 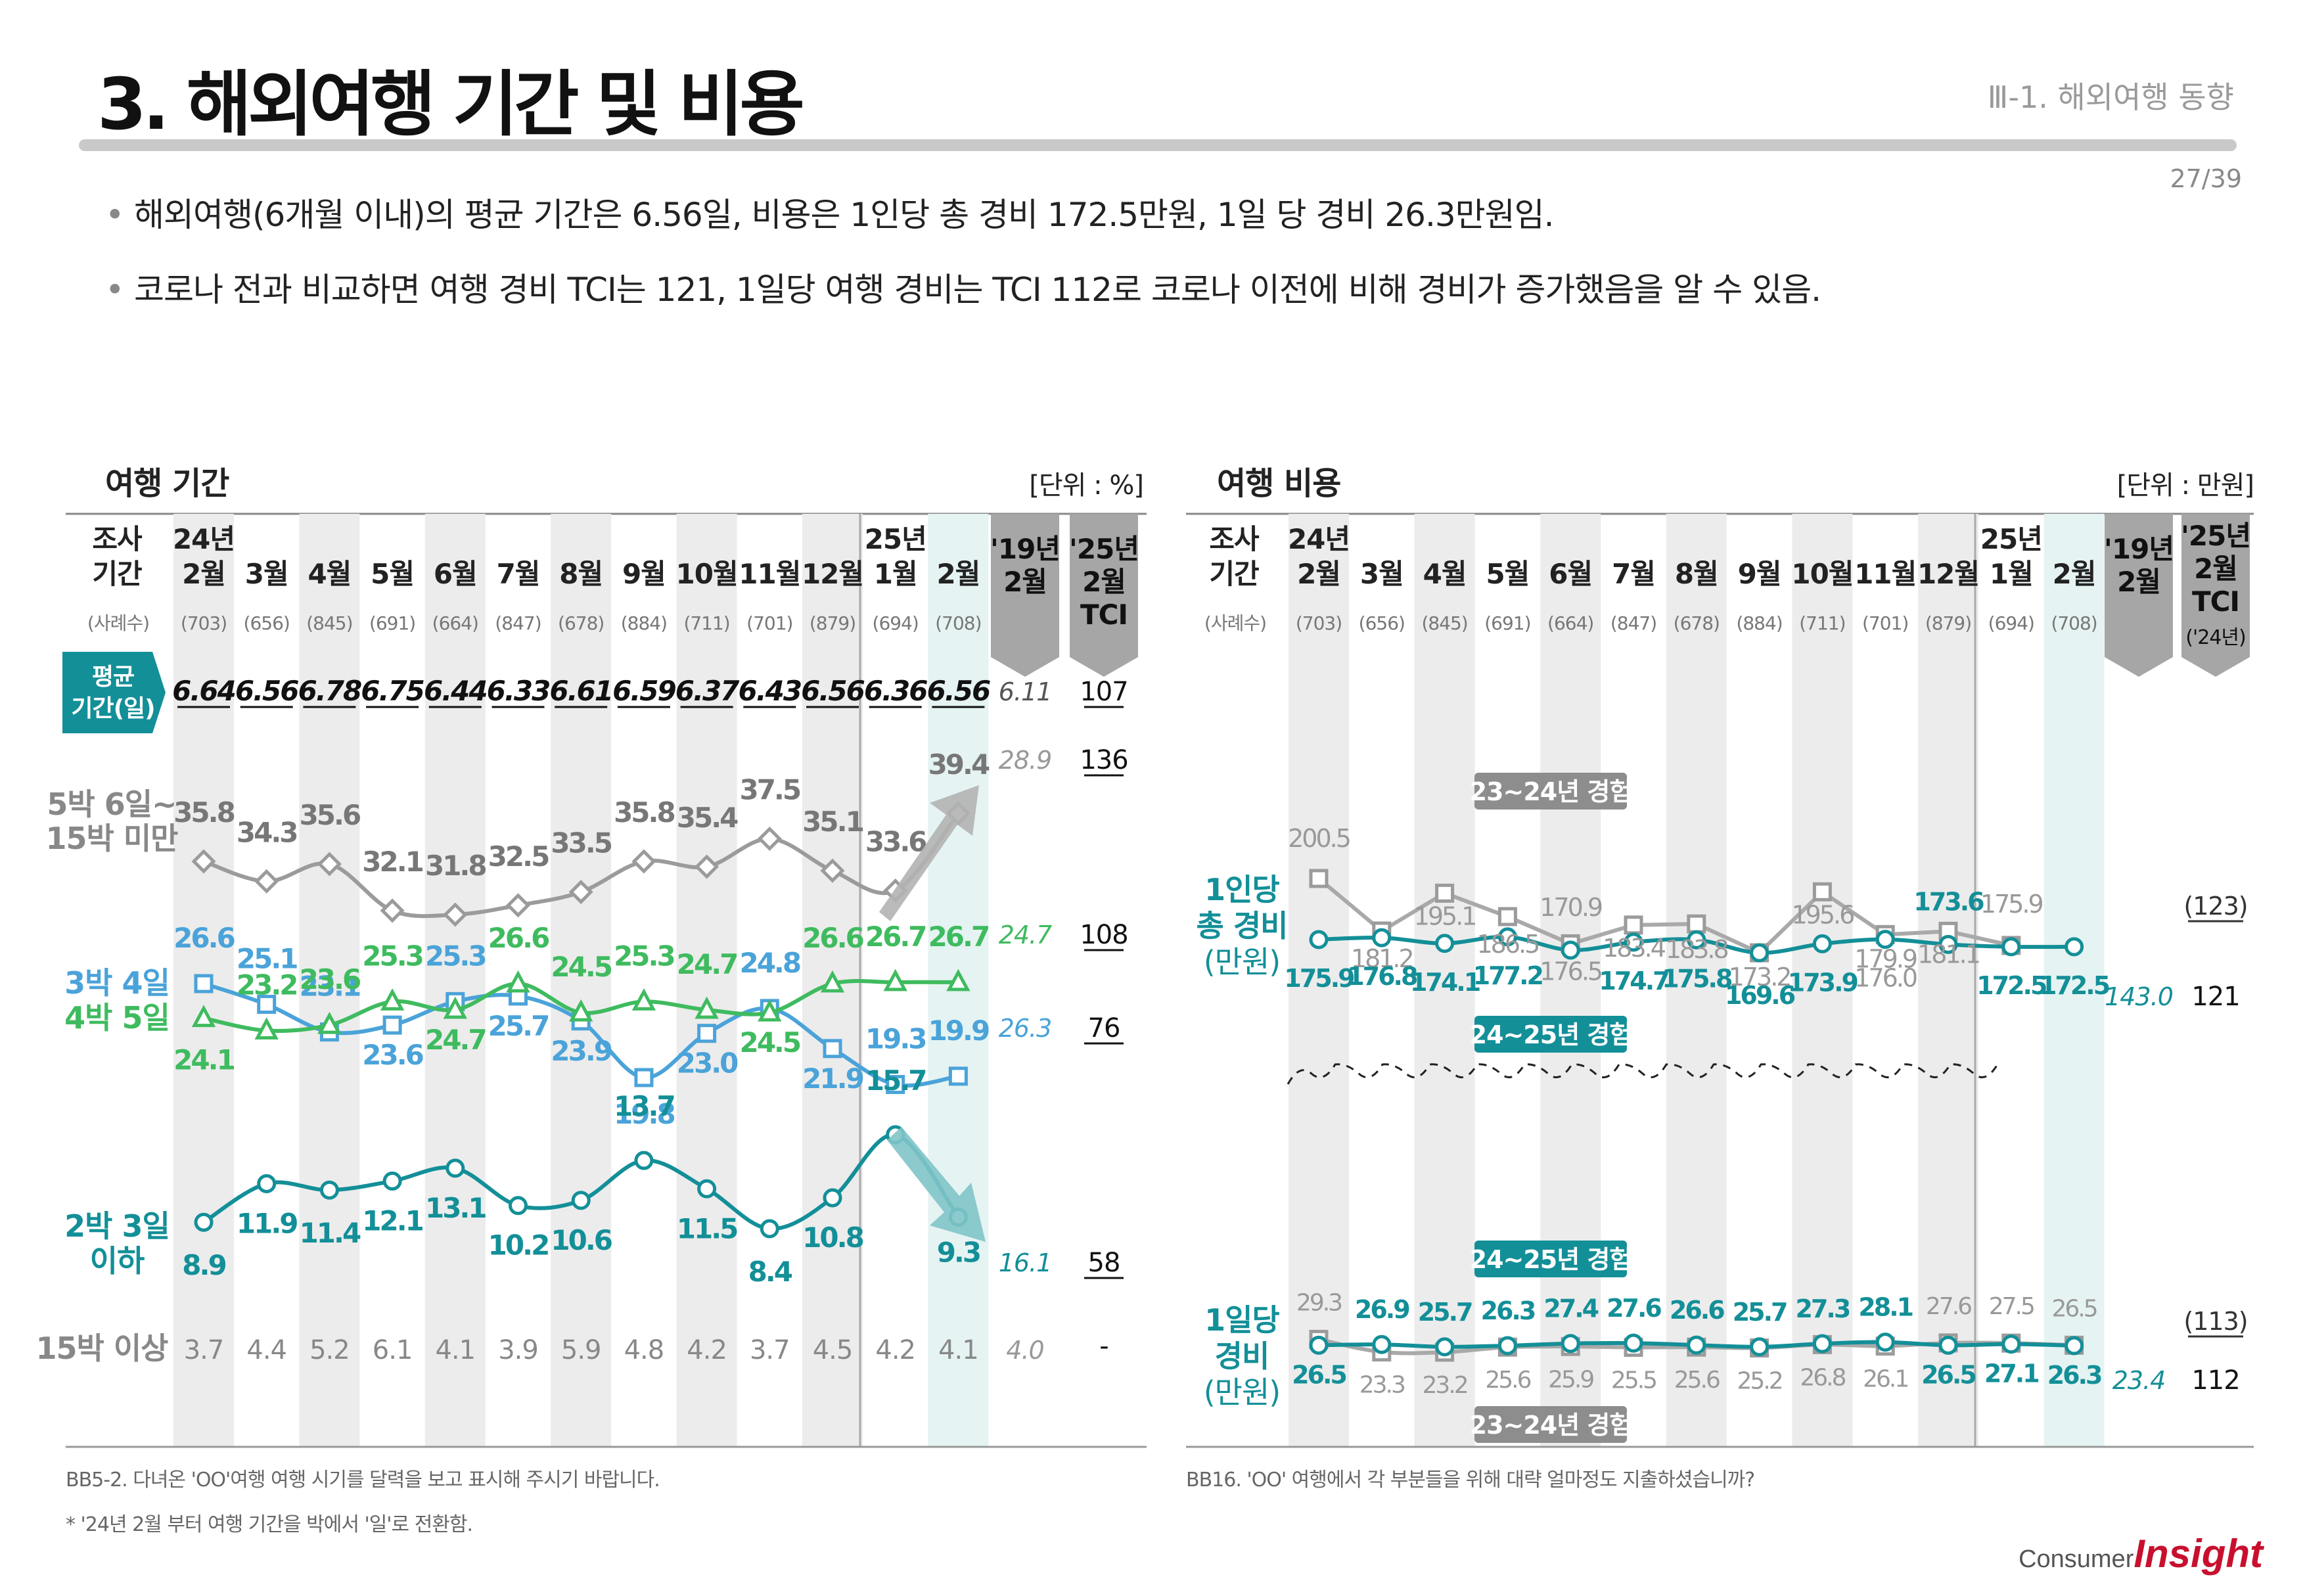 What do you see at coordinates (267, 832) in the screenshot?
I see `data-label: 34.3` at bounding box center [267, 832].